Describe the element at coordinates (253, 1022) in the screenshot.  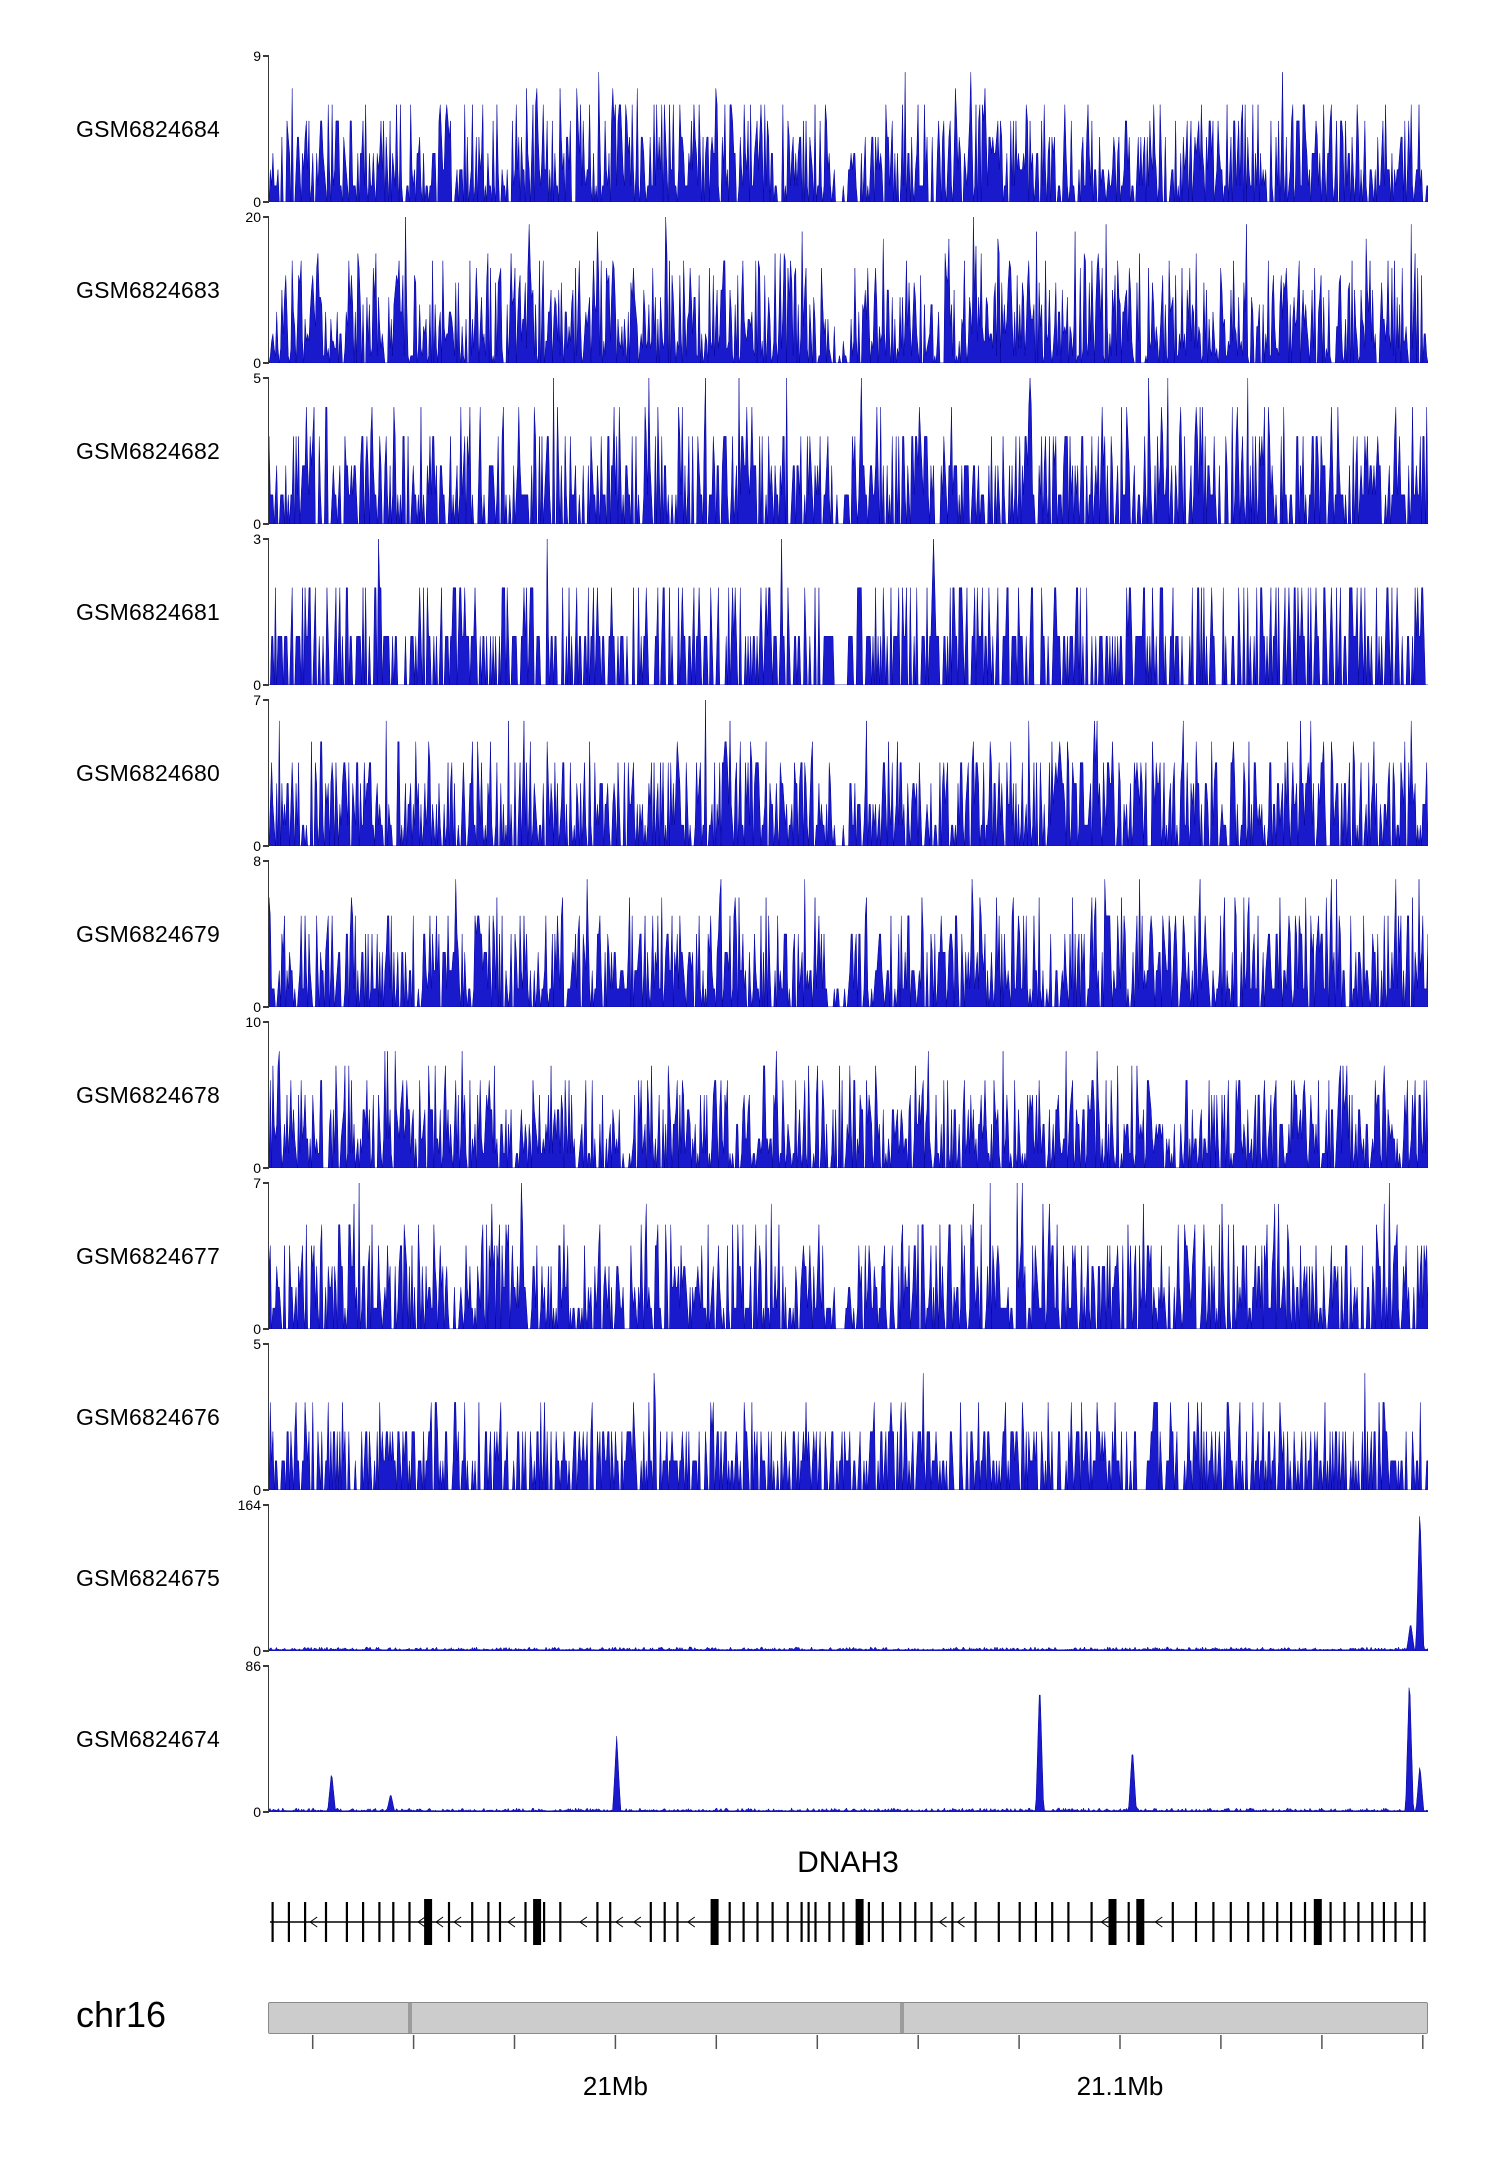
I see `y-axis-max-label: 10` at that location.